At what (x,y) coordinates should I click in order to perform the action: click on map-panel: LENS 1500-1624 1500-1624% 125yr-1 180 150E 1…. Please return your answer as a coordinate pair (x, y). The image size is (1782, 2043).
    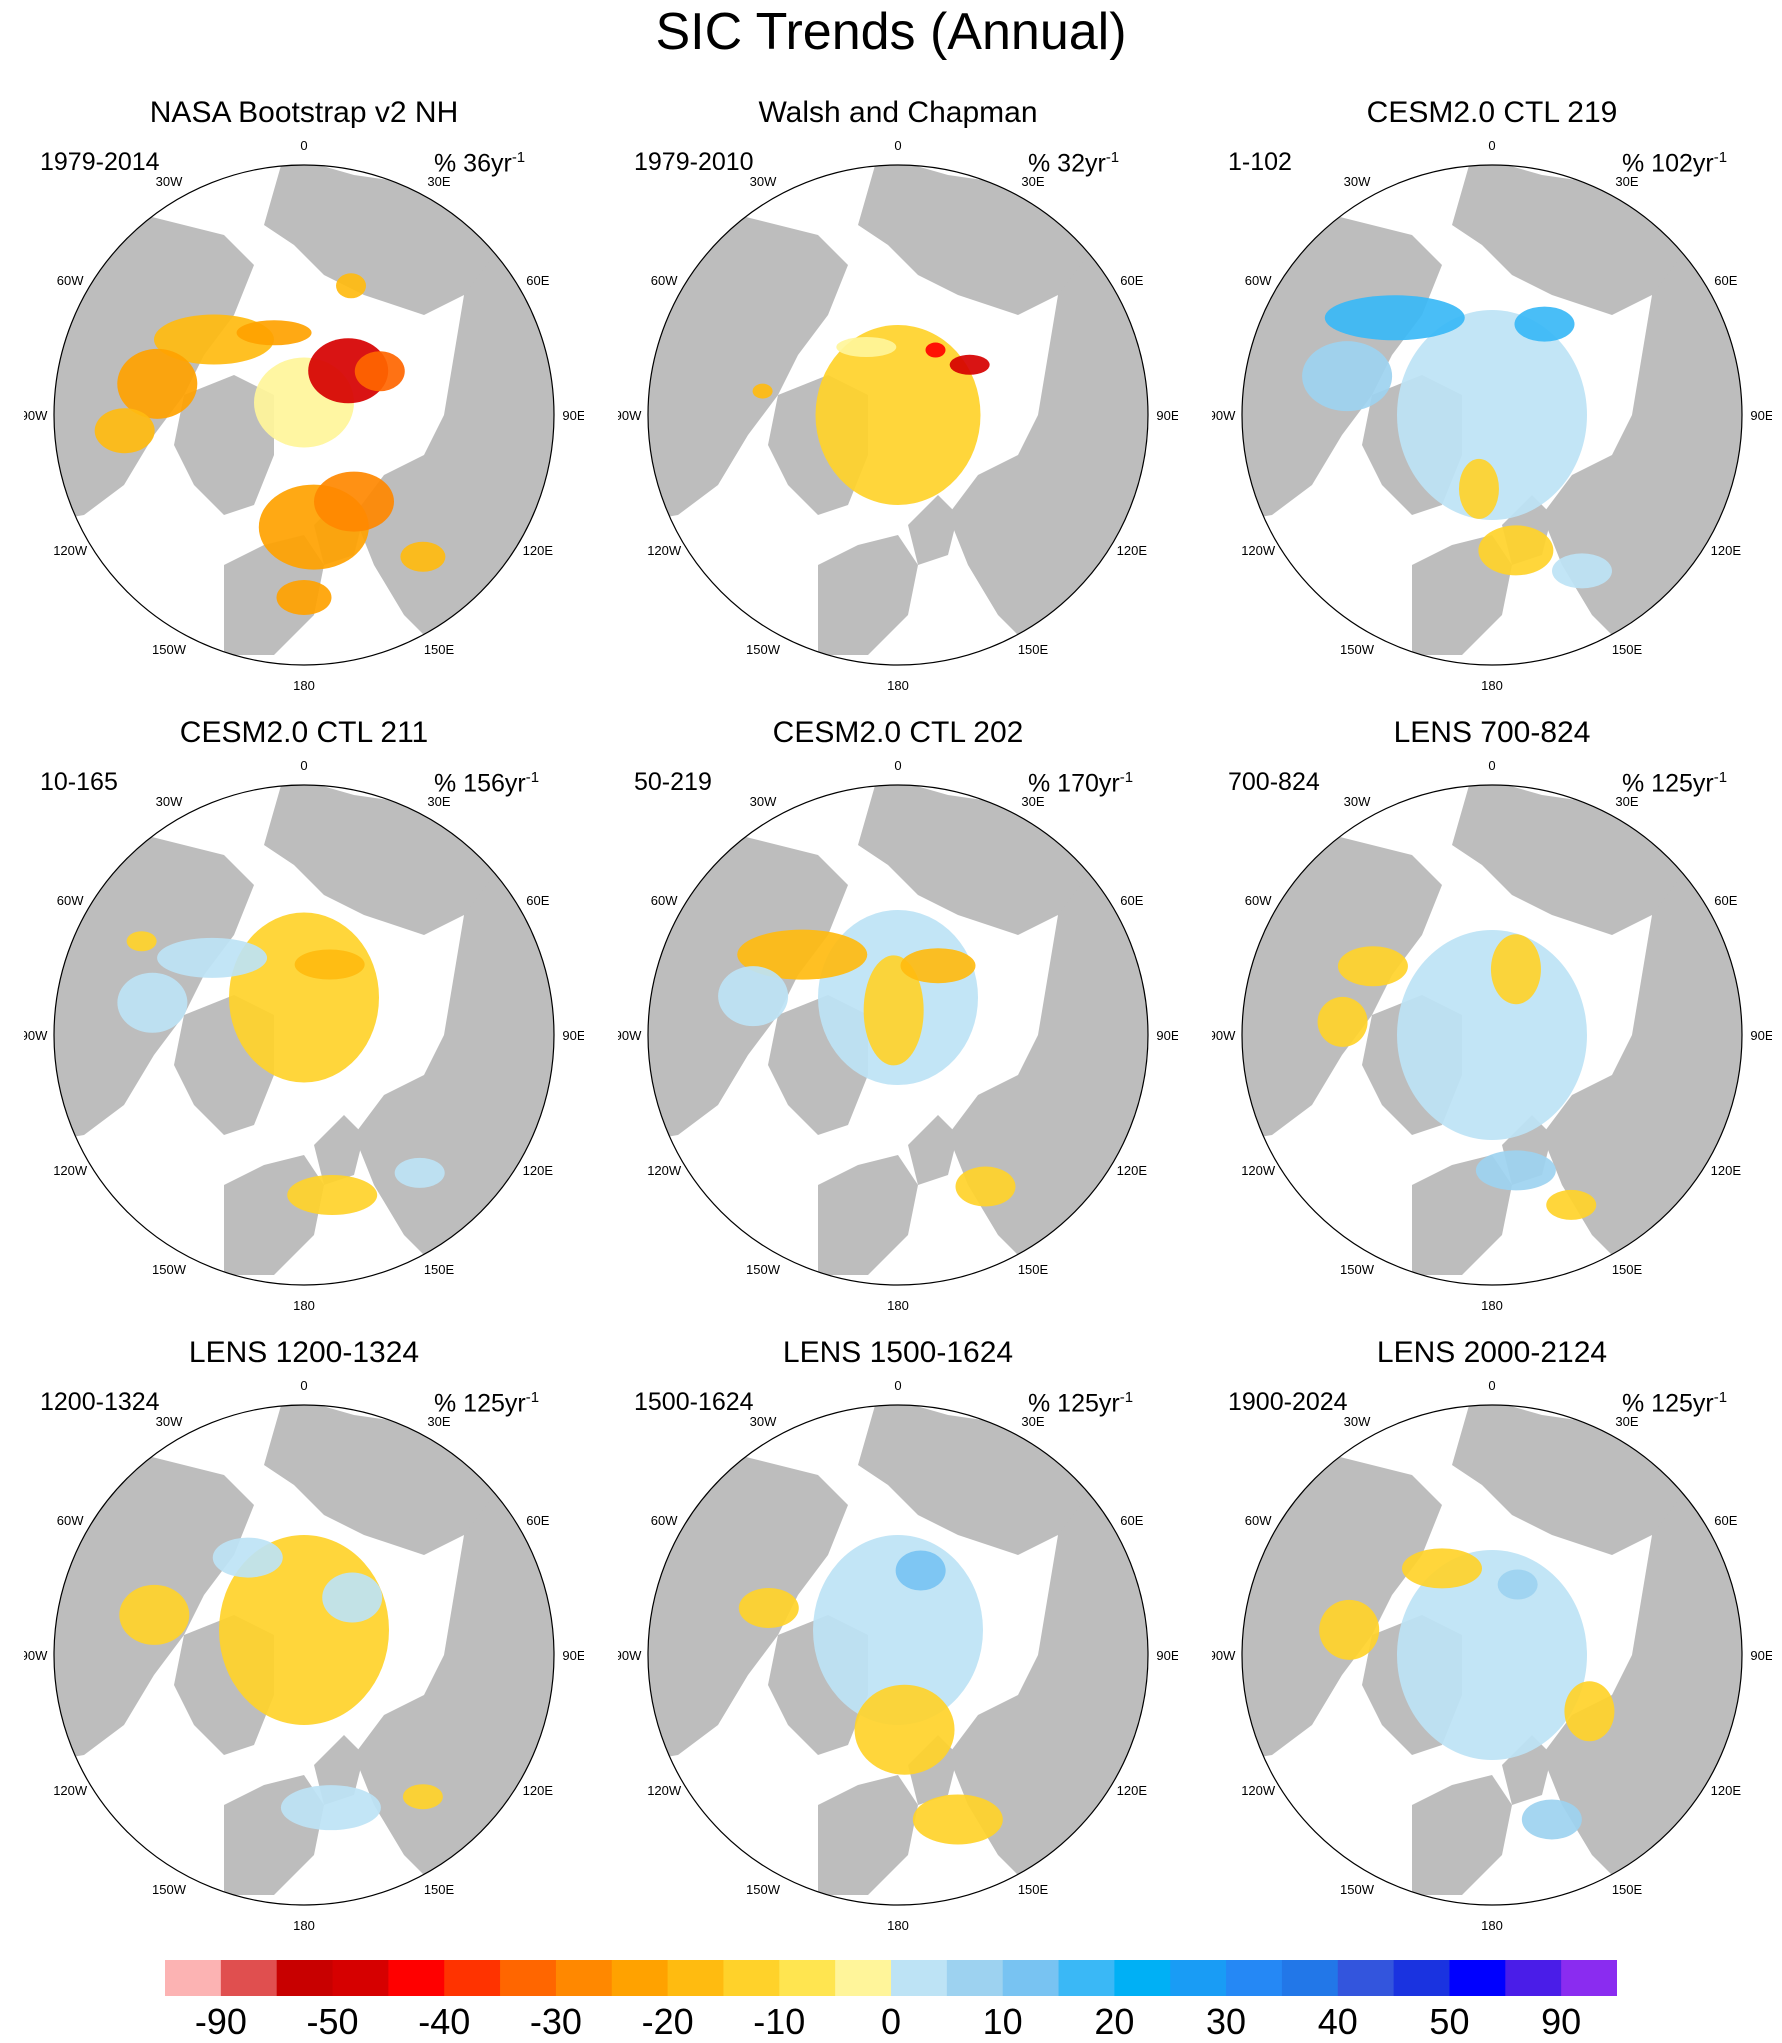
    Looking at the image, I should click on (898, 1635).